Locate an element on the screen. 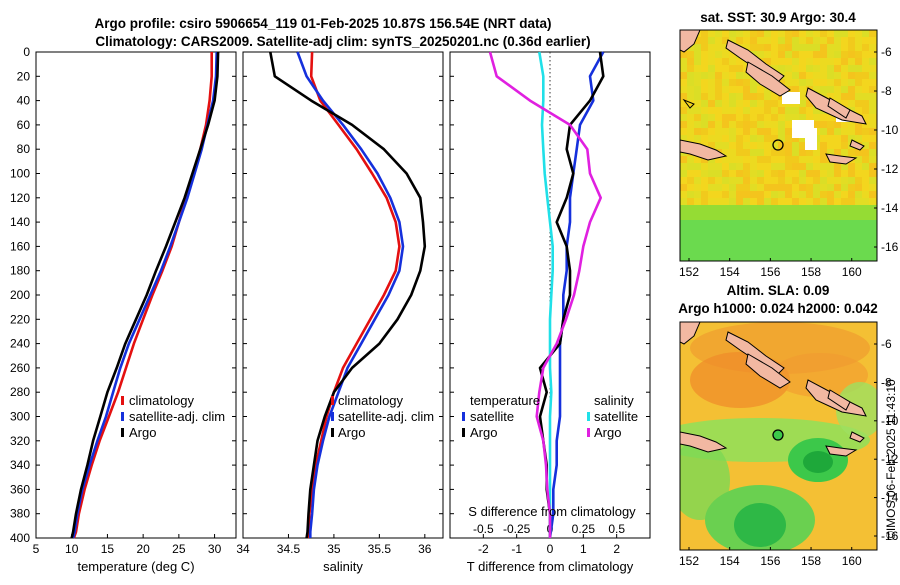  legend-label-satellite-adj: satellite-adj. clim is located at coordinates (386, 416).